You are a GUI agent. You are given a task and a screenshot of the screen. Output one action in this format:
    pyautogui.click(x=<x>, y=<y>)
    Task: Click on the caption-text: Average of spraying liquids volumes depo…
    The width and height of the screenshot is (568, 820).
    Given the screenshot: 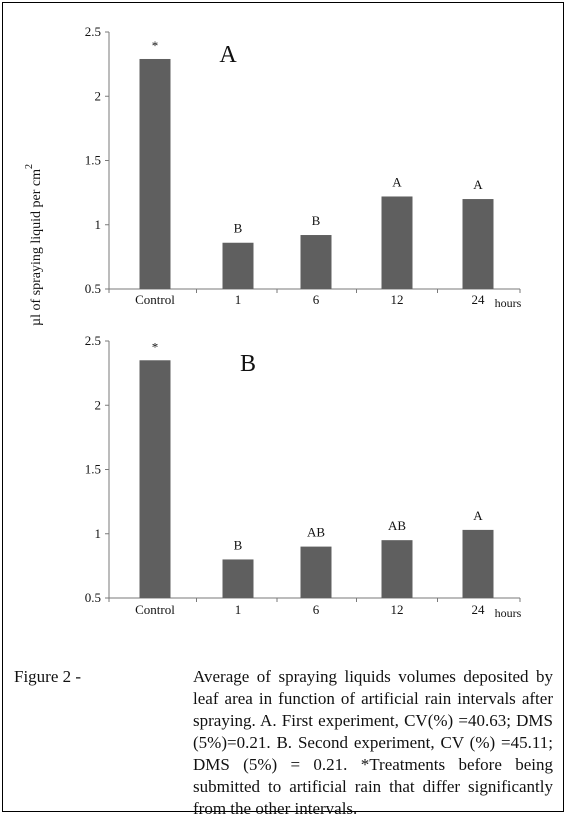 What is the action you would take?
    pyautogui.click(x=373, y=742)
    